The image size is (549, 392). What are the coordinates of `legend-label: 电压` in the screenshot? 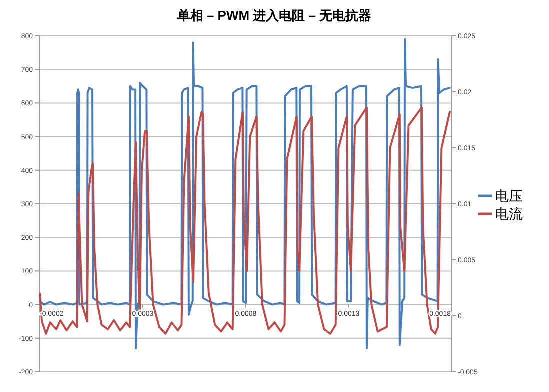 It's located at (509, 196).